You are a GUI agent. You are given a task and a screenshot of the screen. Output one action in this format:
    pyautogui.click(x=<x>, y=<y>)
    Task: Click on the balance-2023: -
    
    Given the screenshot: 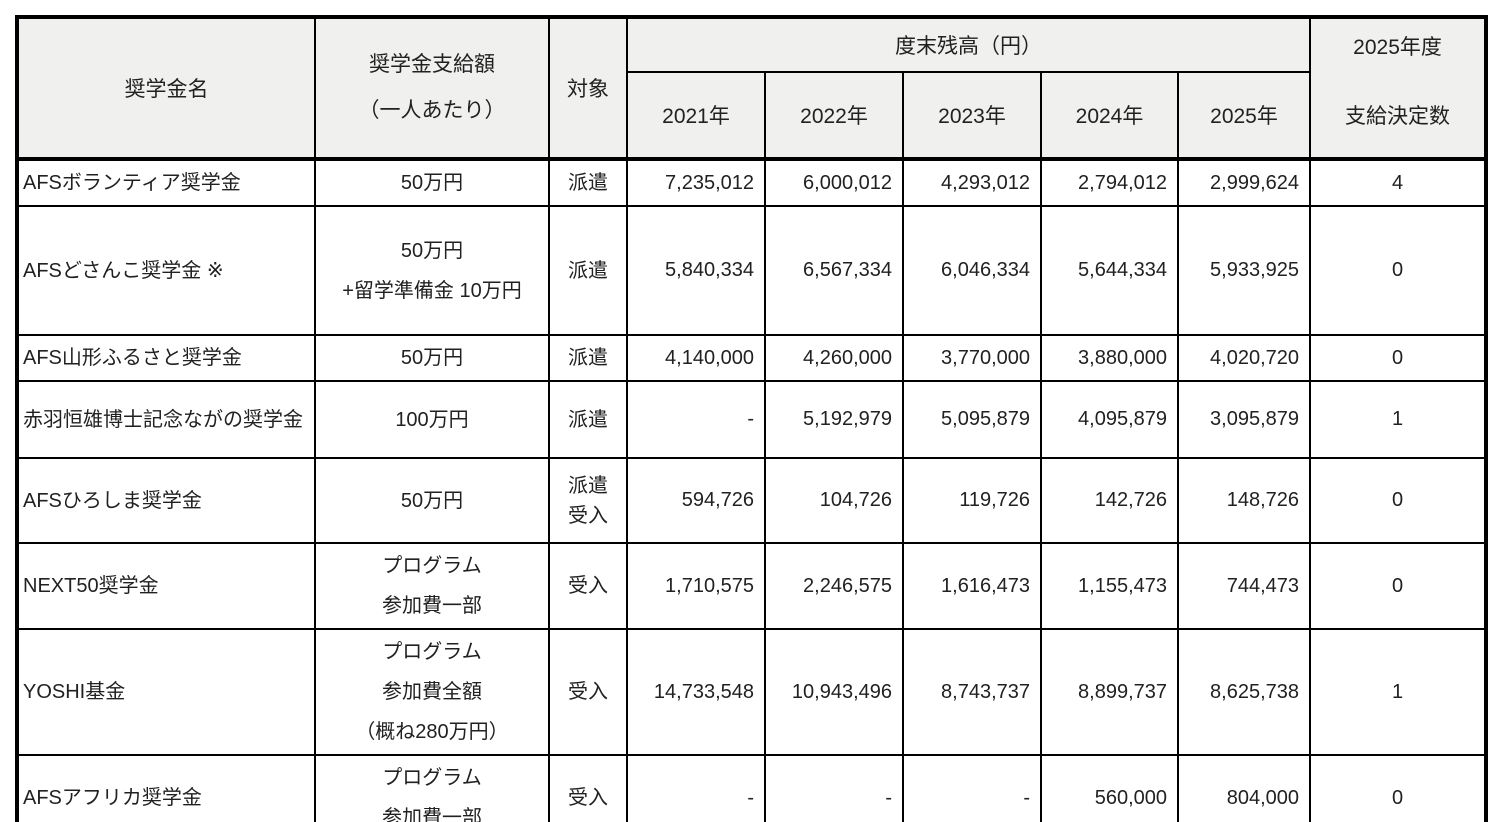 What is the action you would take?
    pyautogui.click(x=972, y=788)
    